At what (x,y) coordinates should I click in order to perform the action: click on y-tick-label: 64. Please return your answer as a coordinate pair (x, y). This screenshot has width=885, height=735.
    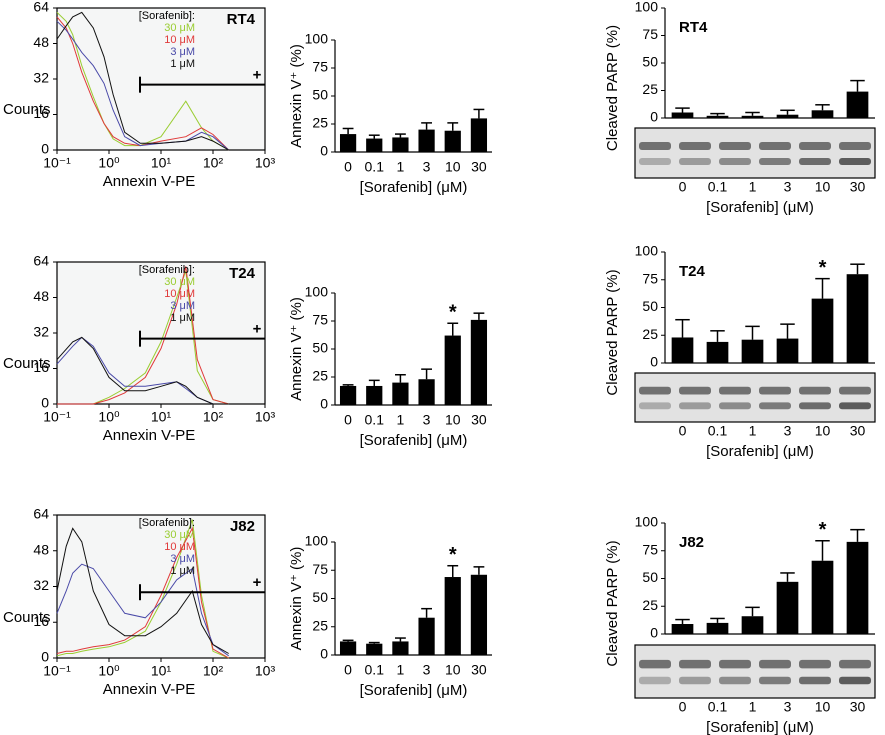
    Looking at the image, I should click on (41, 514).